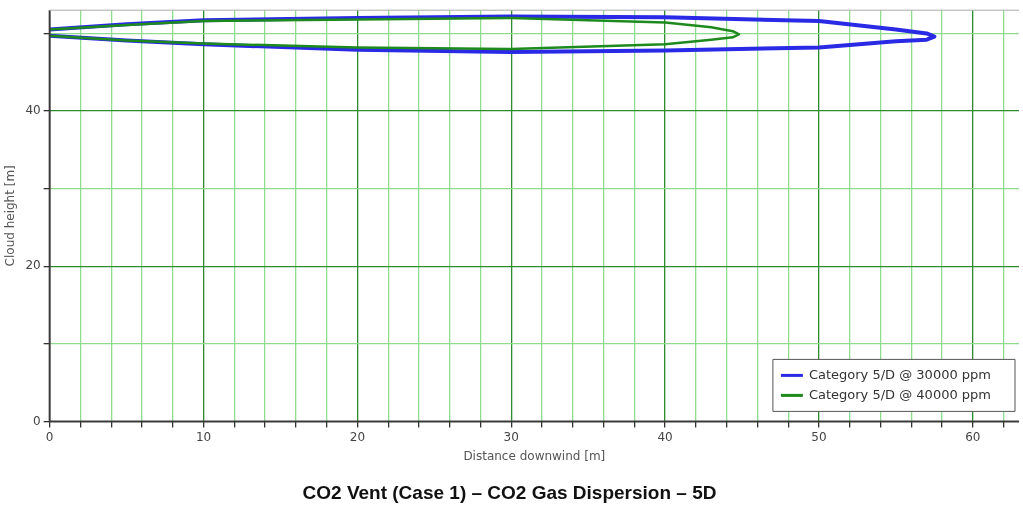 The width and height of the screenshot is (1023, 513). Describe the element at coordinates (665, 436) in the screenshot. I see `x-tick-label: 40` at that location.